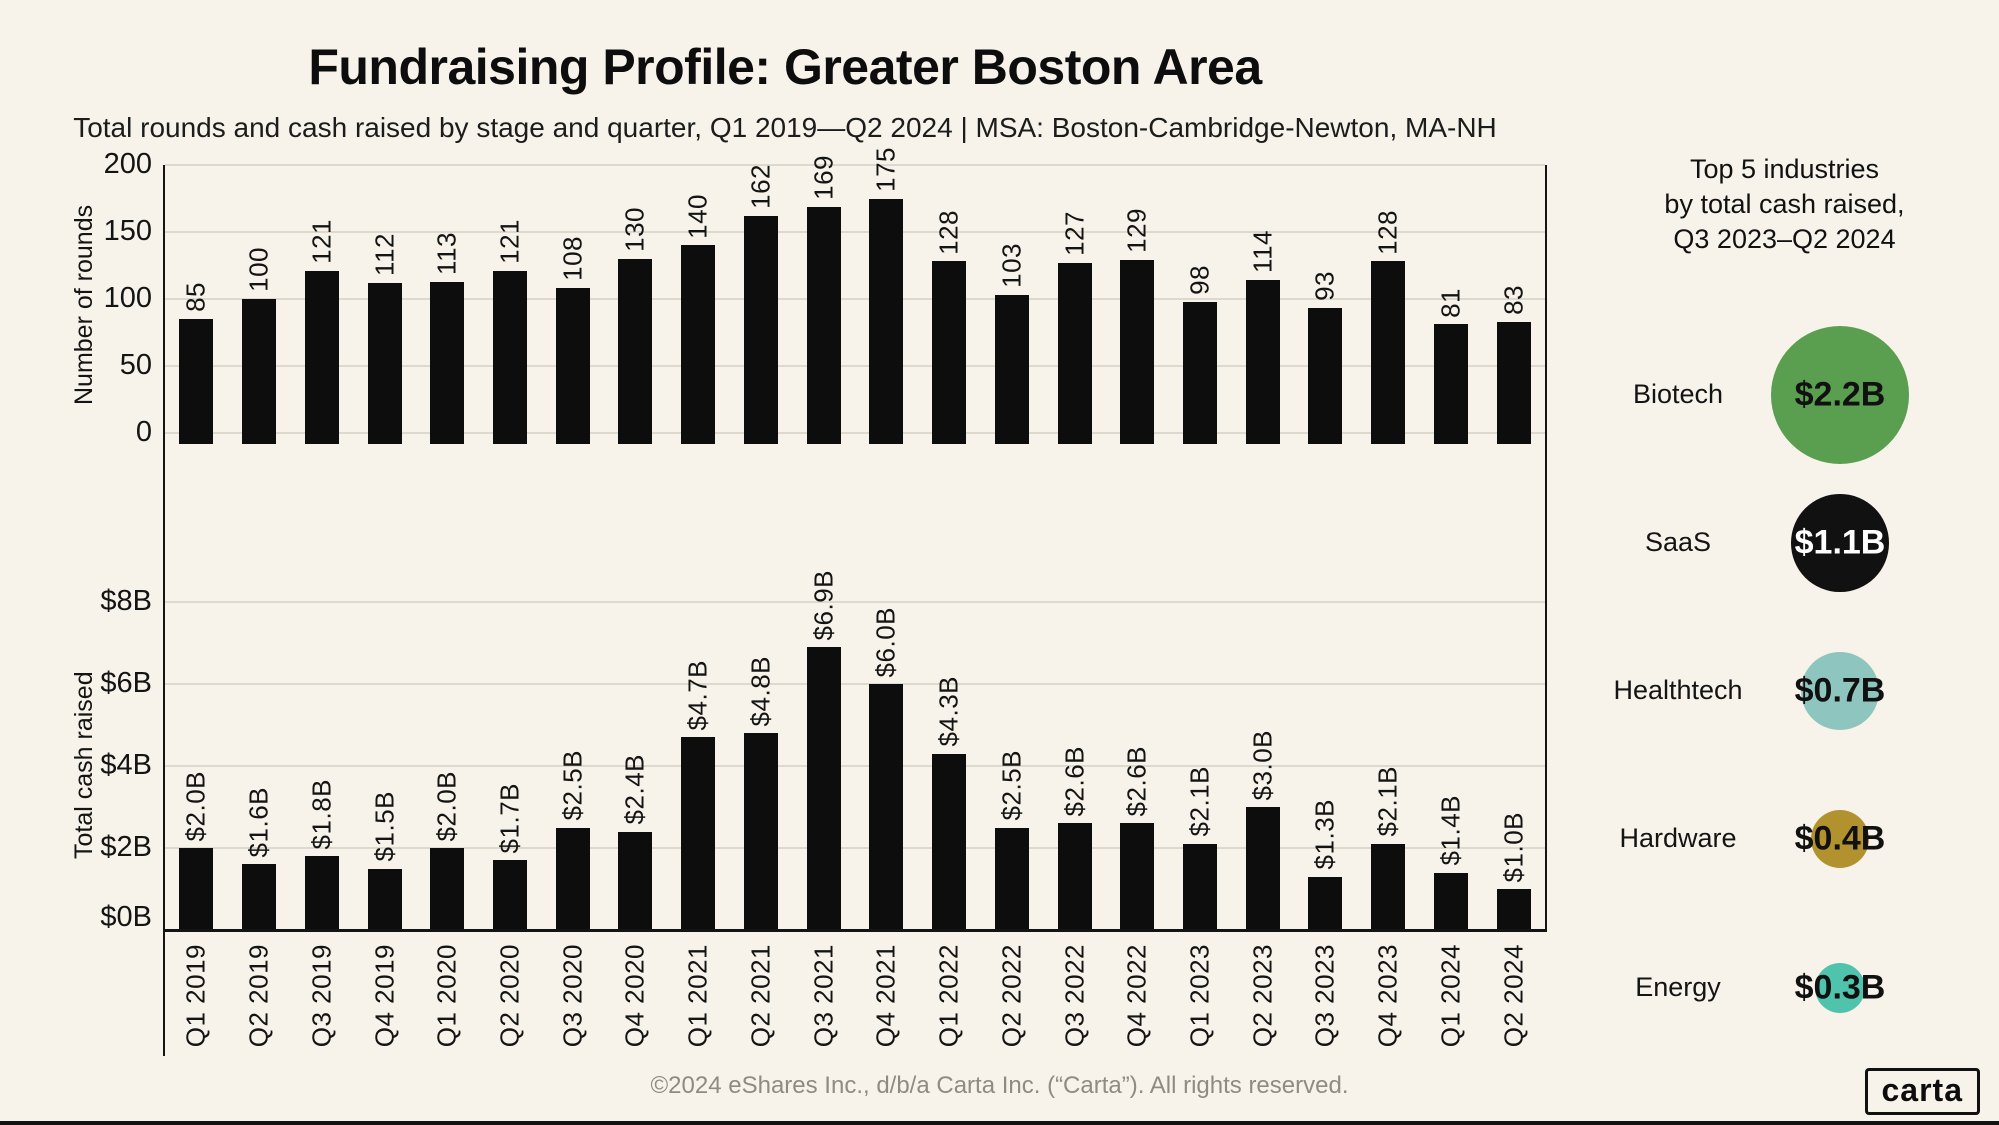 This screenshot has height=1125, width=1999. I want to click on x-axis-label: Q4 2020, so click(634, 996).